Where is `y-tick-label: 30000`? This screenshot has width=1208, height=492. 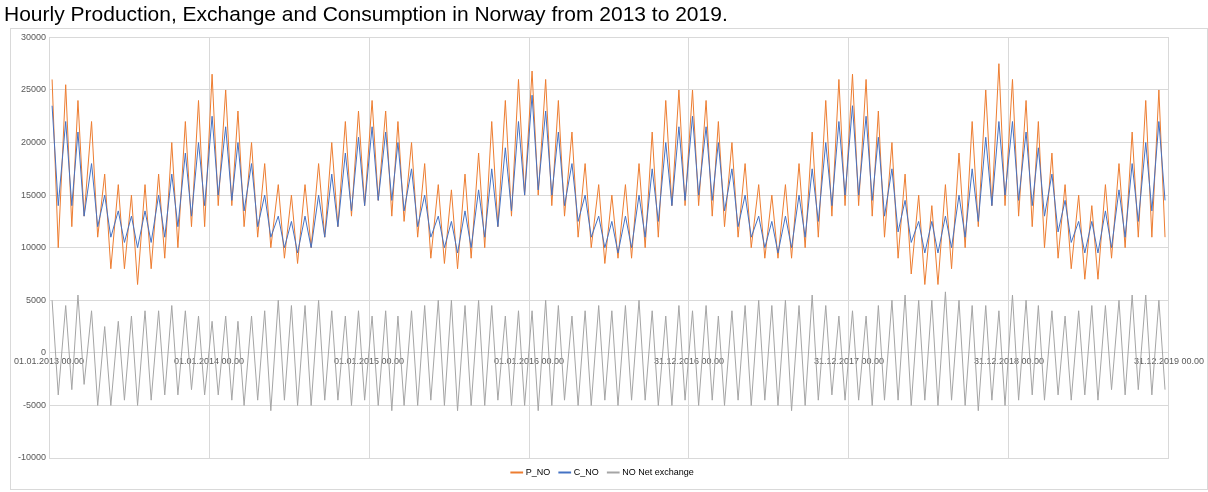
y-tick-label: 30000 is located at coordinates (34, 36).